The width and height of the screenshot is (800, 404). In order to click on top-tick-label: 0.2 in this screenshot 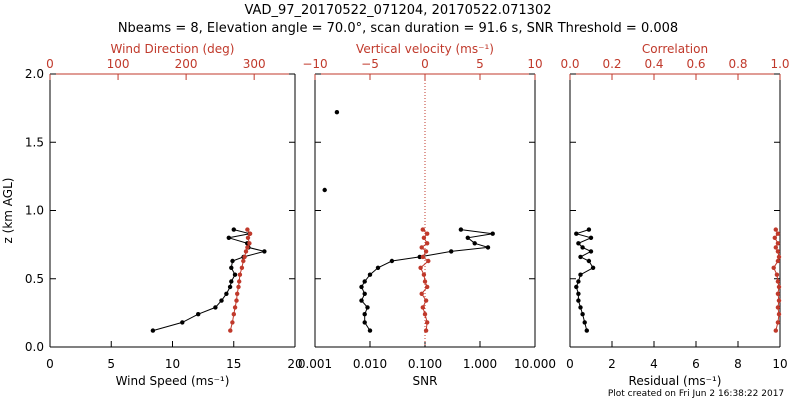, I will do `click(611, 64)`.